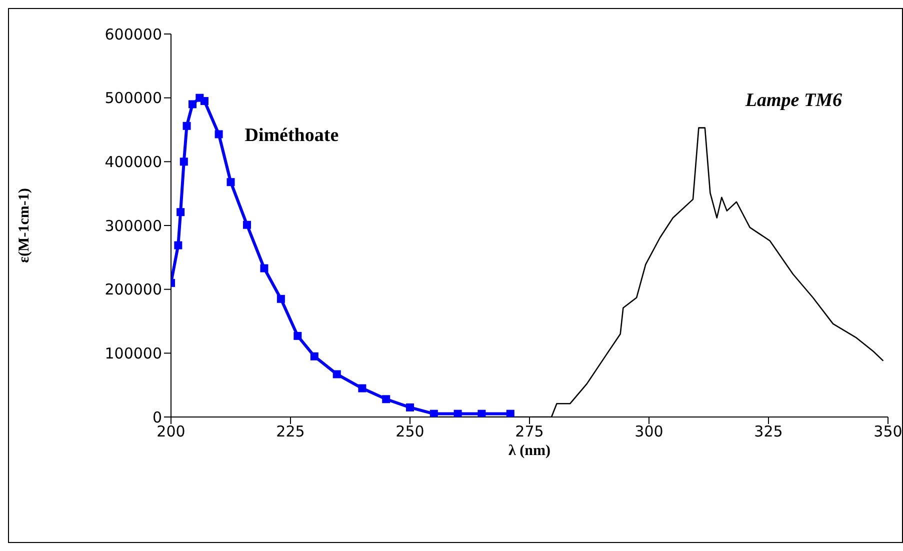 The width and height of the screenshot is (903, 551). What do you see at coordinates (290, 431) in the screenshot?
I see `x-tick-label: 225` at bounding box center [290, 431].